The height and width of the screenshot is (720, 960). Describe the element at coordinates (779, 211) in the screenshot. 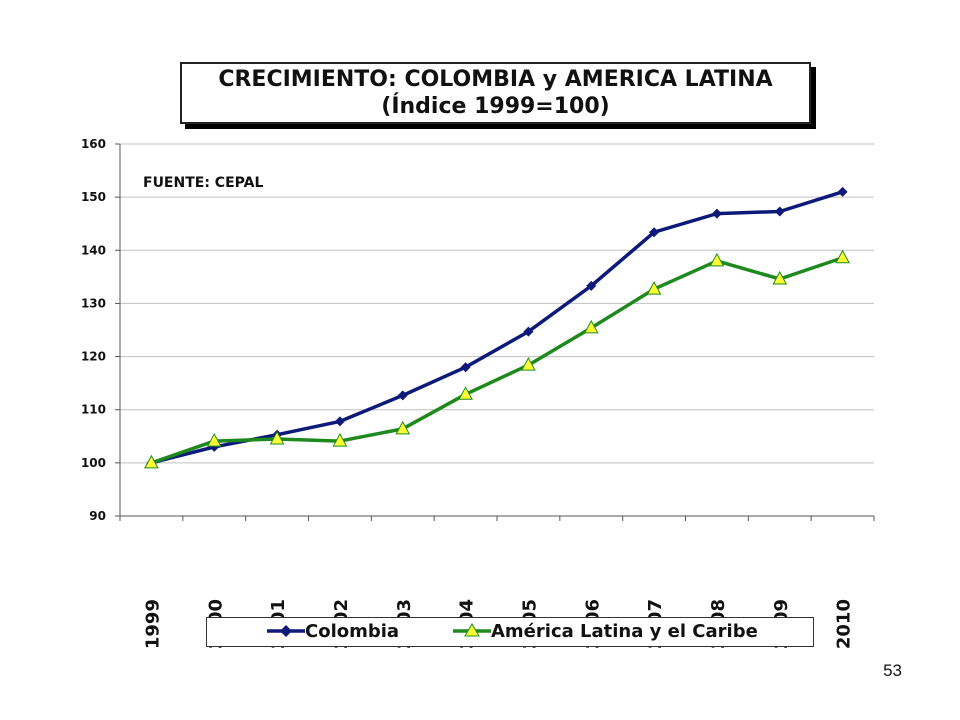

I see `point-colombia-2009` at that location.